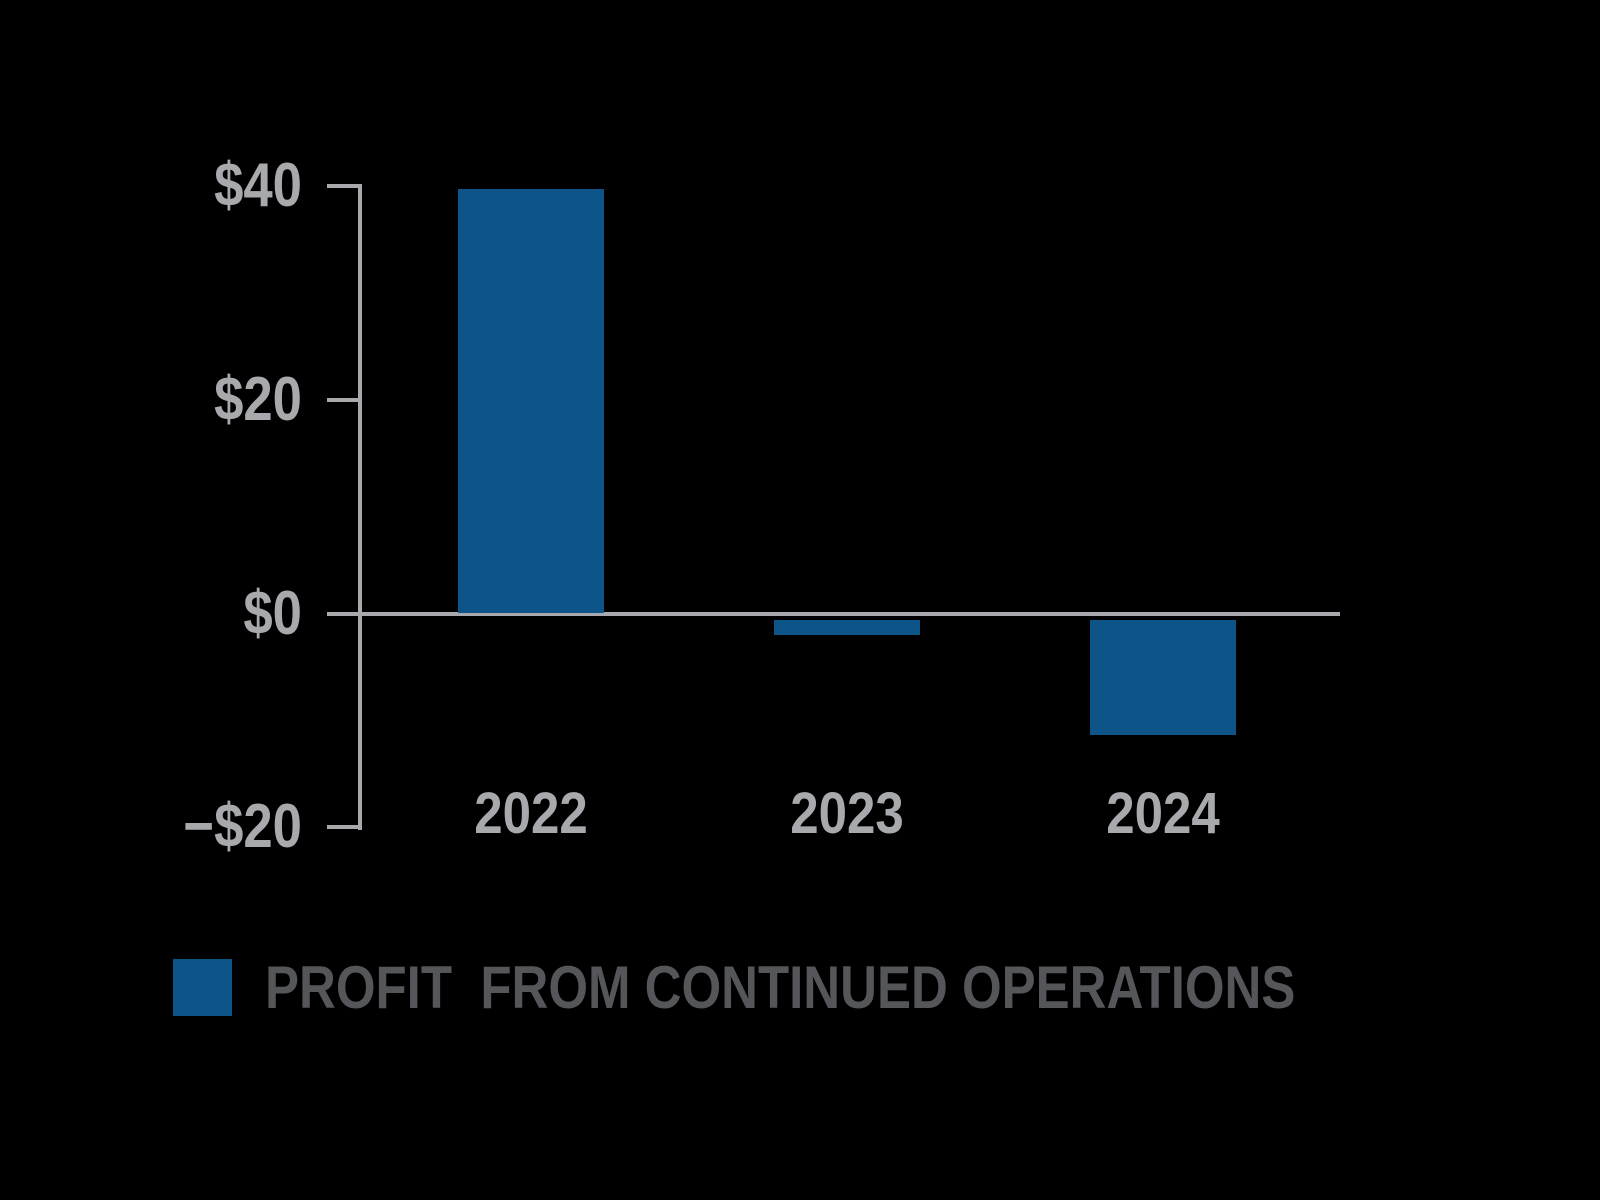  I want to click on bar-2022, so click(531, 401).